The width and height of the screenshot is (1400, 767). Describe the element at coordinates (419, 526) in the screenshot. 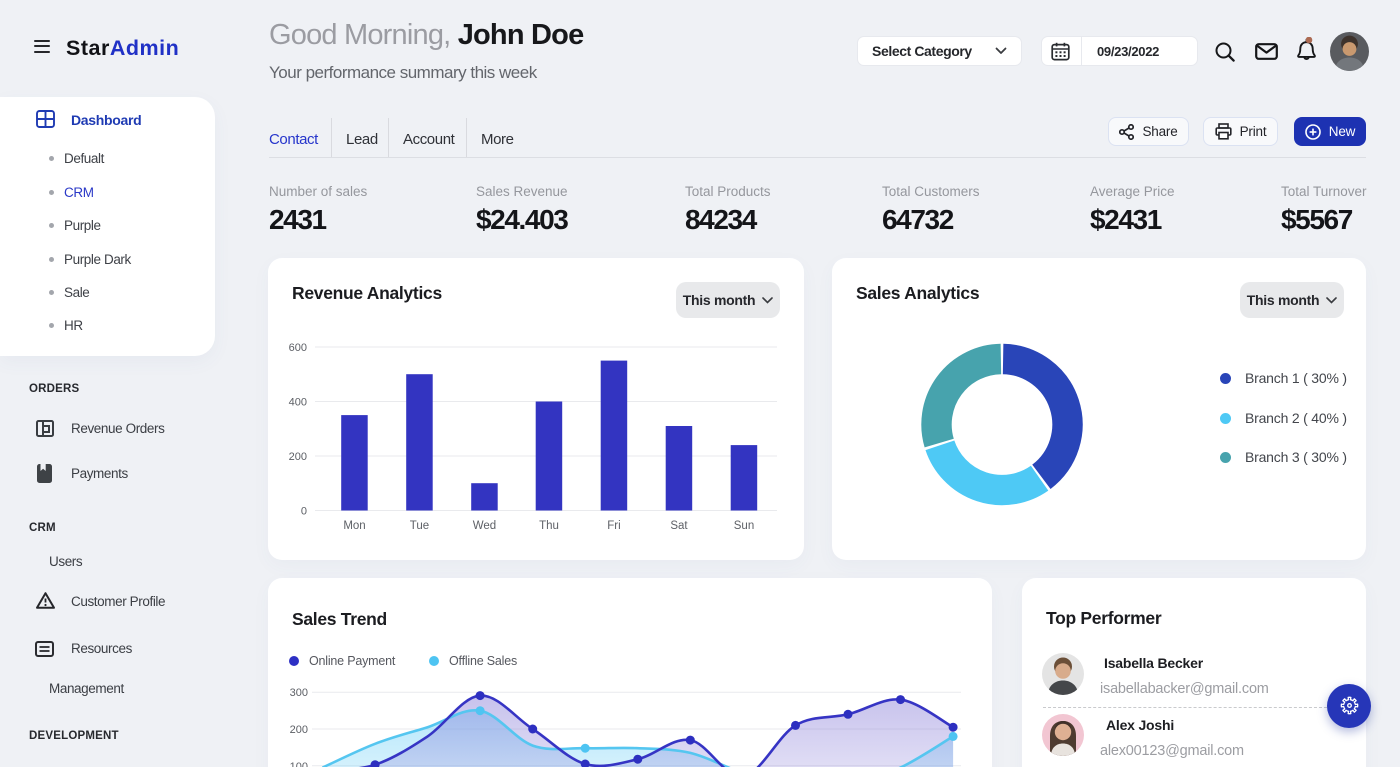

I see `svg-text: Tue` at that location.